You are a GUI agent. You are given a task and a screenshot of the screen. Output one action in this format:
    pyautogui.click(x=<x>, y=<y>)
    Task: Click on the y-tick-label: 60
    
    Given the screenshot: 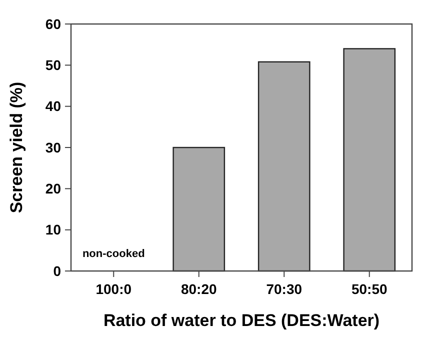 What is the action you would take?
    pyautogui.click(x=53, y=24)
    